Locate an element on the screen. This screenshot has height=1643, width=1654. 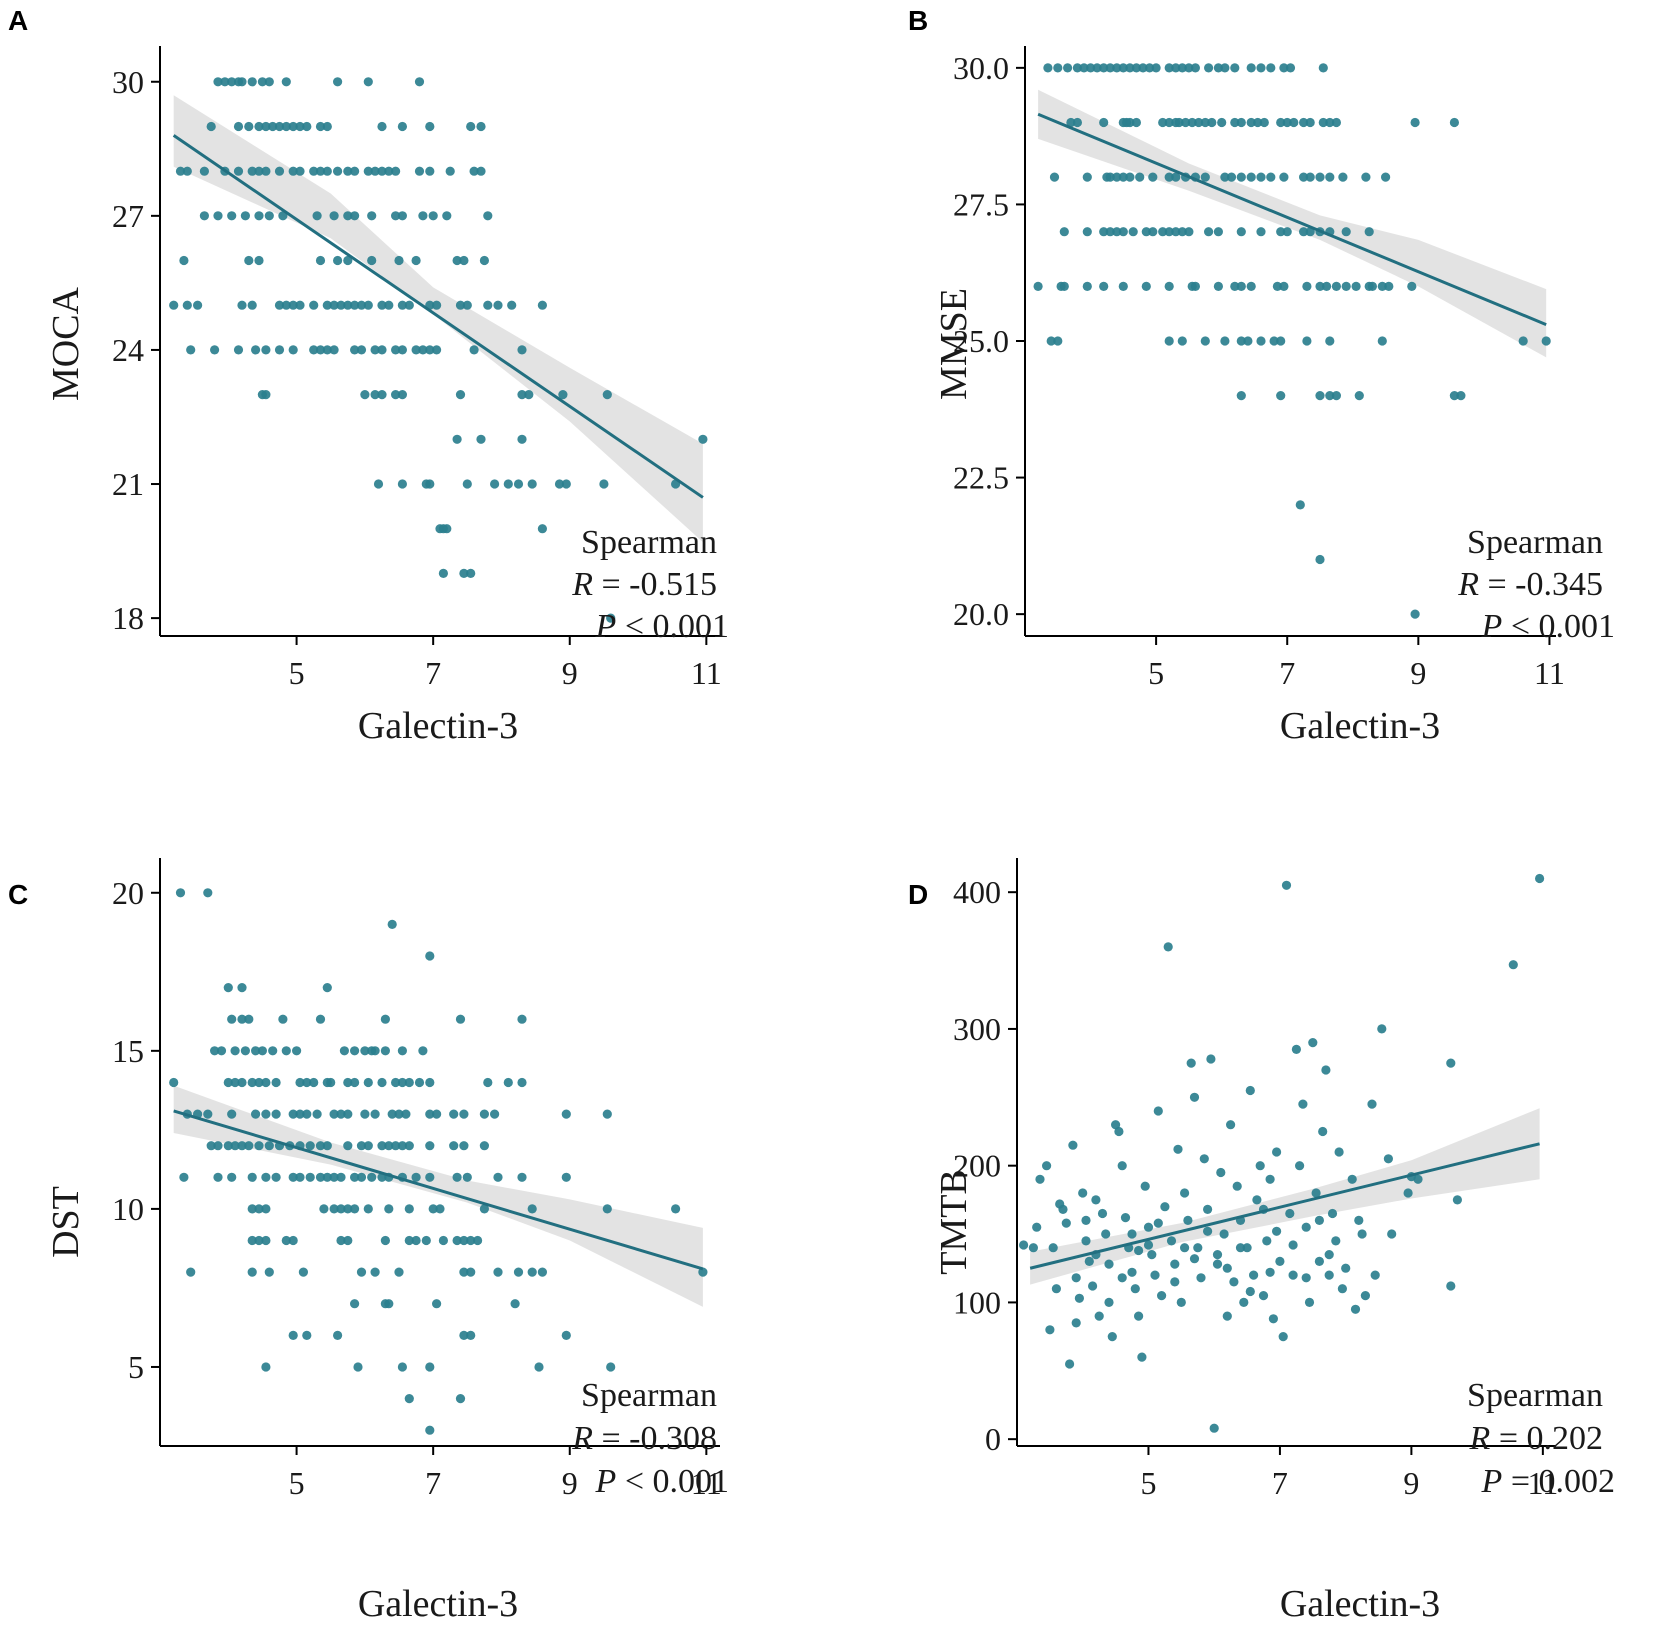
panel-c-y-tick-label: 20 is located at coordinates (128, 893).